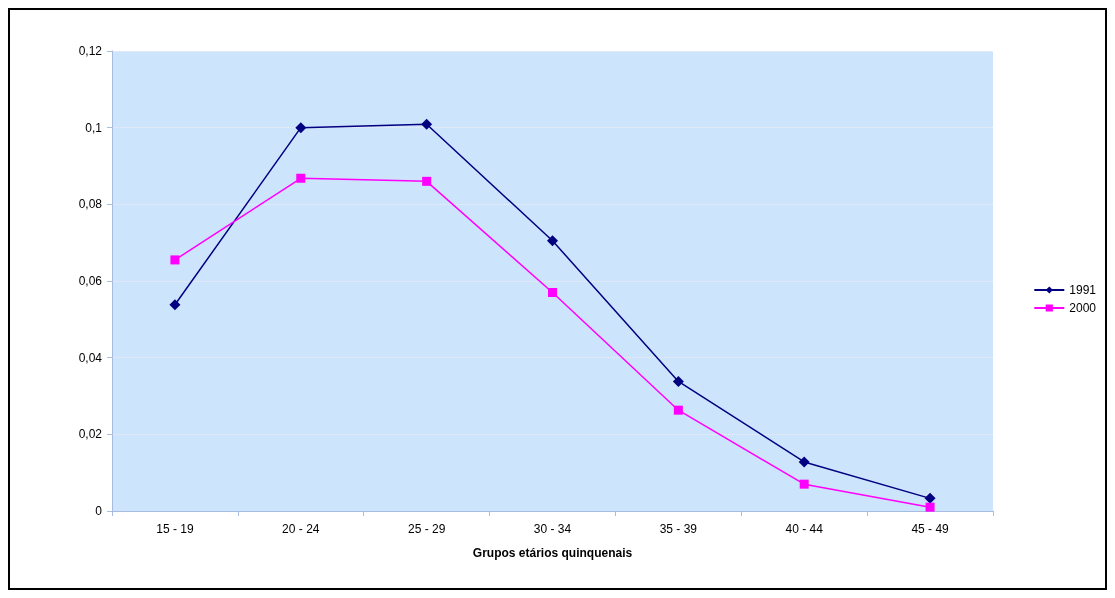  I want to click on x-tick-label: 30 - 34, so click(552, 529).